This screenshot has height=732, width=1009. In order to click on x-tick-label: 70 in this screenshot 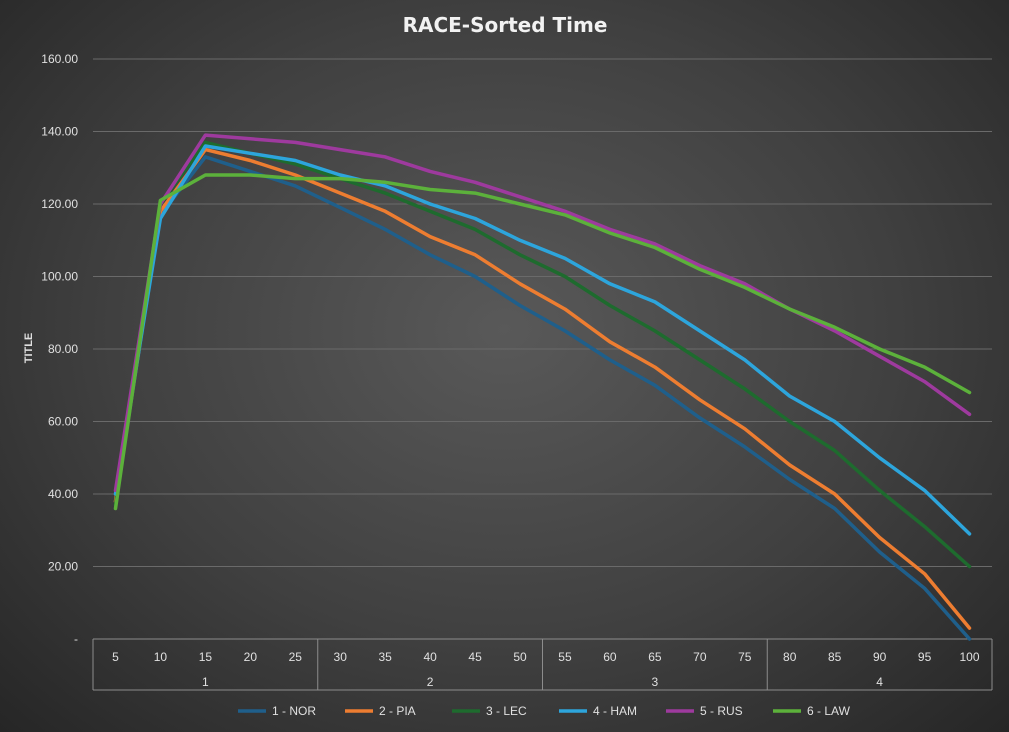, I will do `click(700, 657)`.